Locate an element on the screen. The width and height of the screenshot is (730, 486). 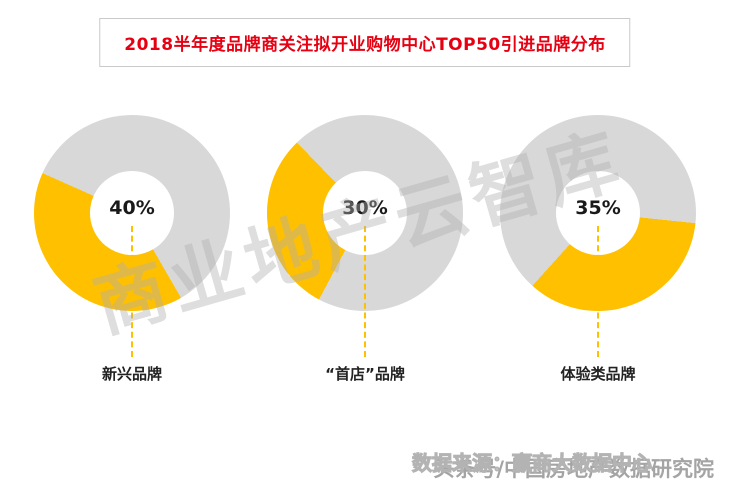
percent-label: 40% is located at coordinates (132, 208).